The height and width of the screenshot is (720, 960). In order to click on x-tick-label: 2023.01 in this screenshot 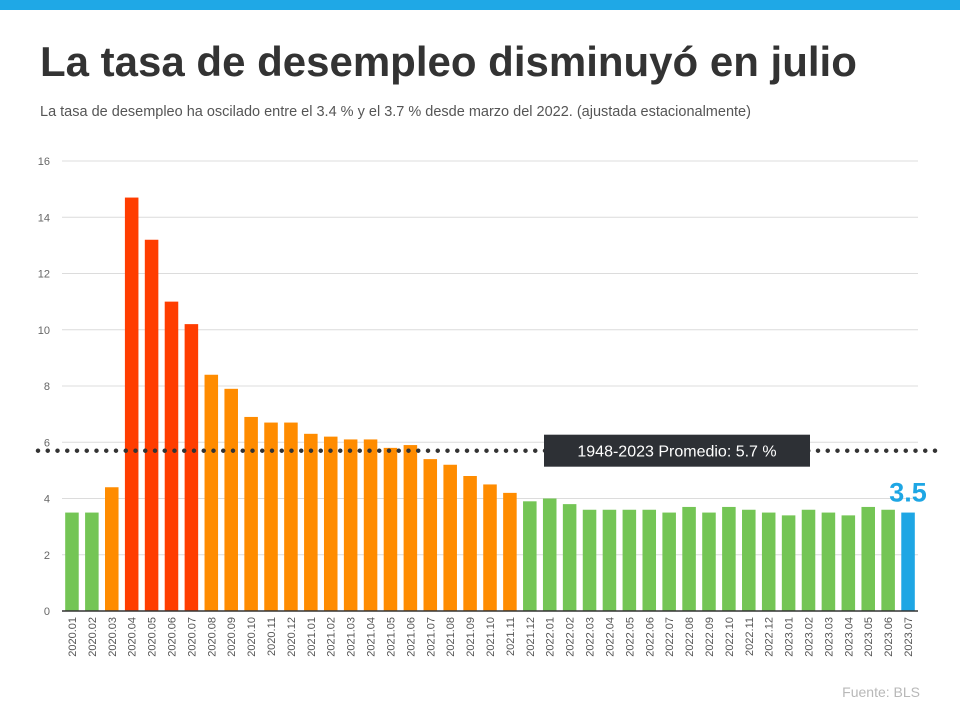, I will do `click(790, 637)`.